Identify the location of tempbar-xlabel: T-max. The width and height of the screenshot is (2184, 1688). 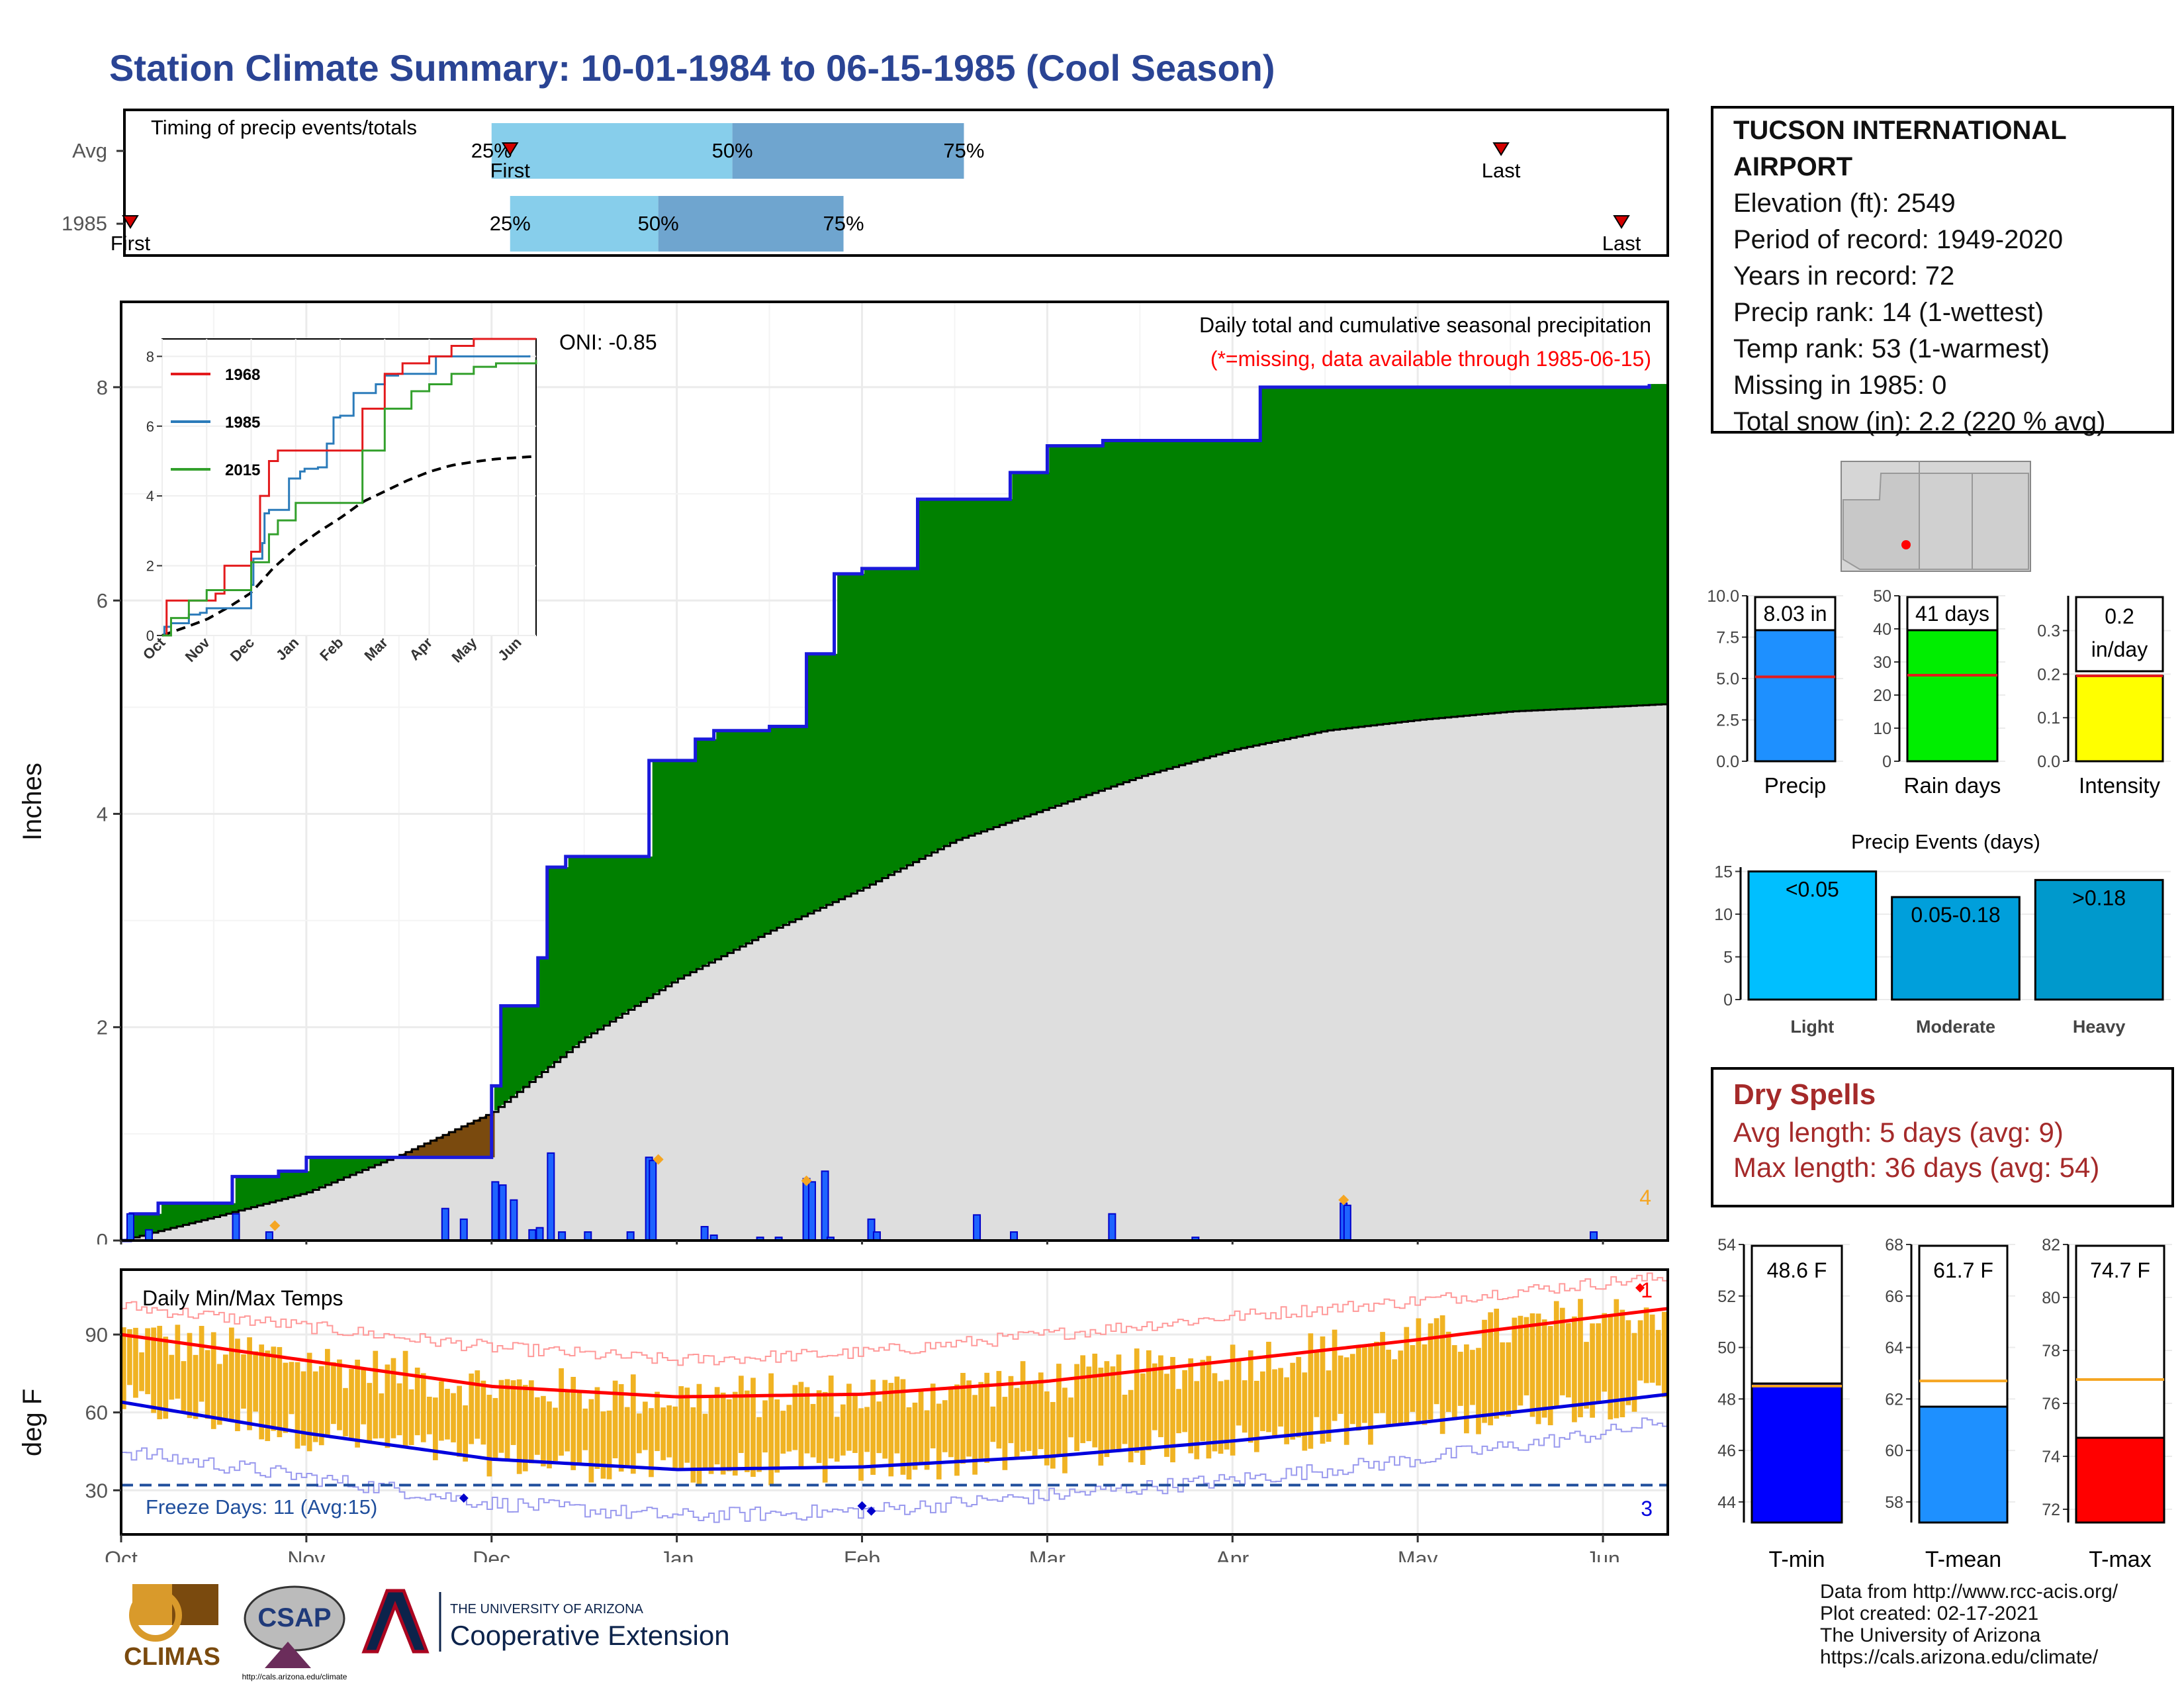
(2120, 1559).